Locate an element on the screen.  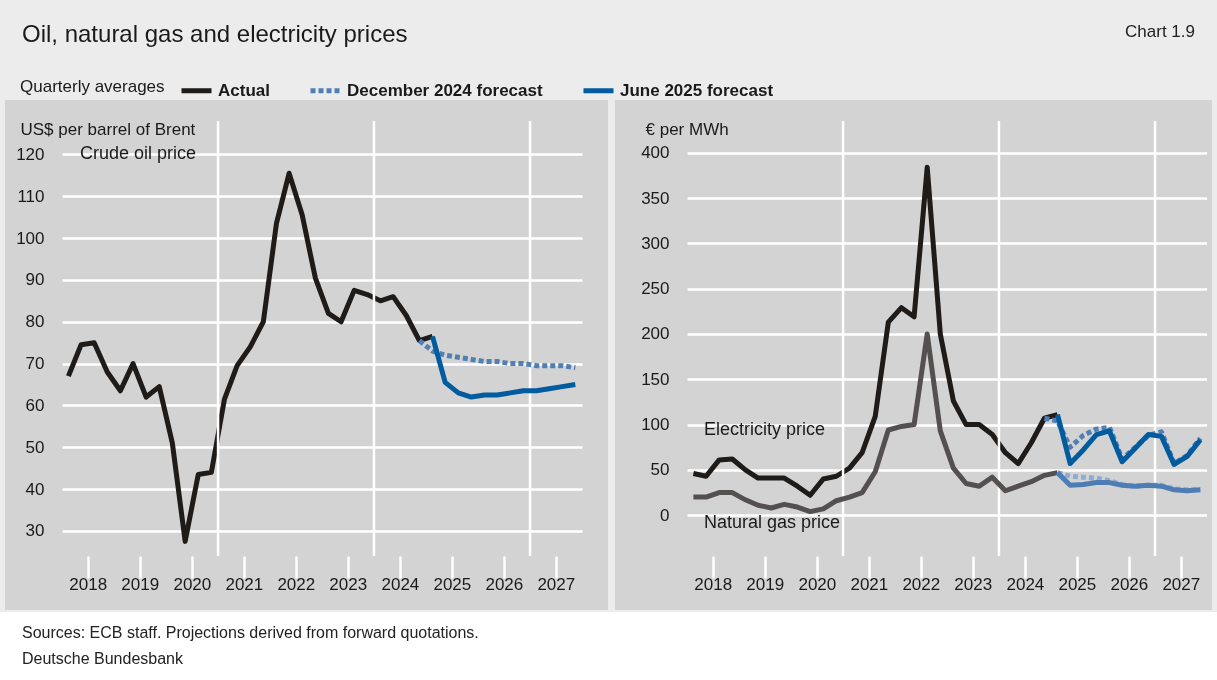
y-tick-label: 120 is located at coordinates (29, 154).